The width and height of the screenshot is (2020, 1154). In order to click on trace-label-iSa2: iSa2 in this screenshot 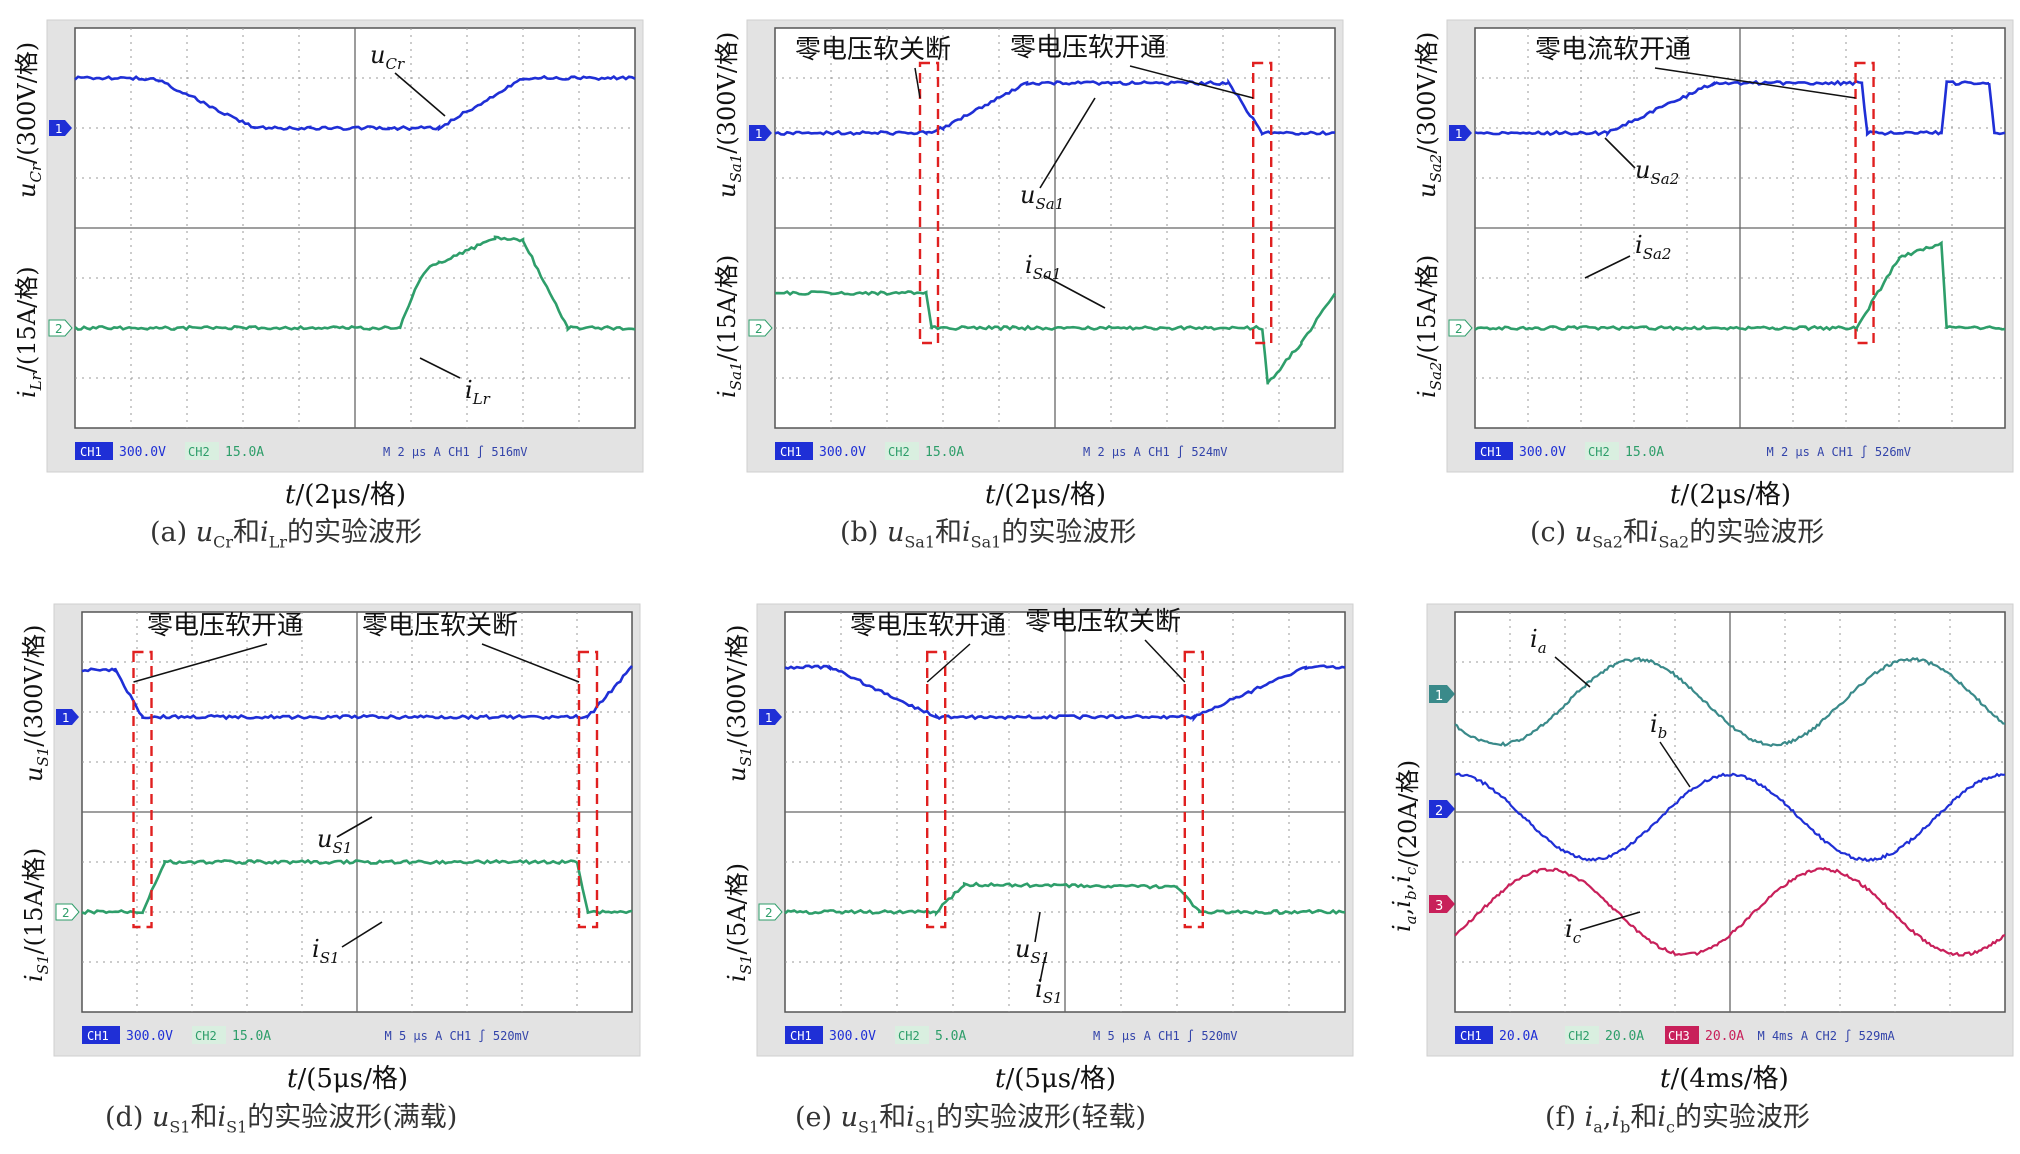, I will do `click(1653, 247)`.